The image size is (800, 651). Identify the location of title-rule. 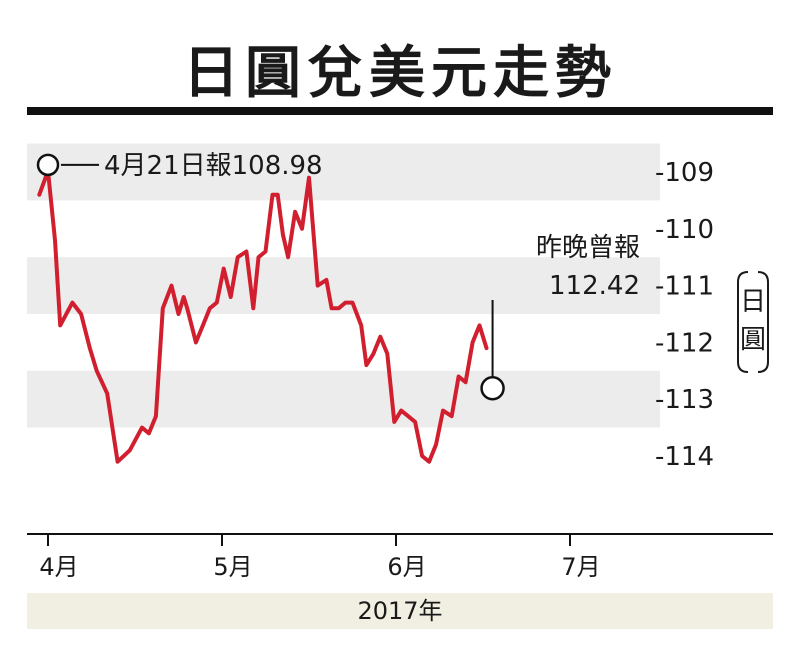
(400, 111).